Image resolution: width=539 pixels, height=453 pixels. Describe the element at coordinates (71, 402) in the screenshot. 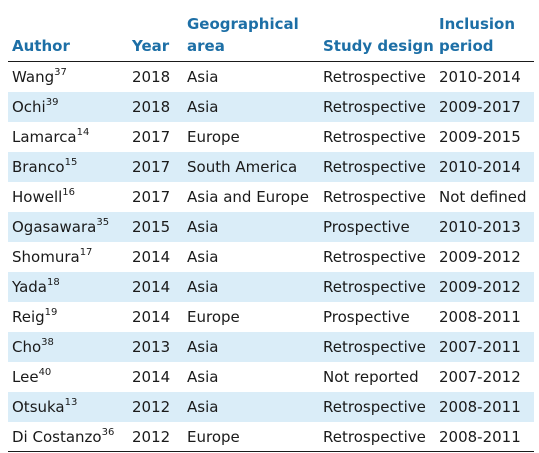

I see `reference-number: 13` at that location.